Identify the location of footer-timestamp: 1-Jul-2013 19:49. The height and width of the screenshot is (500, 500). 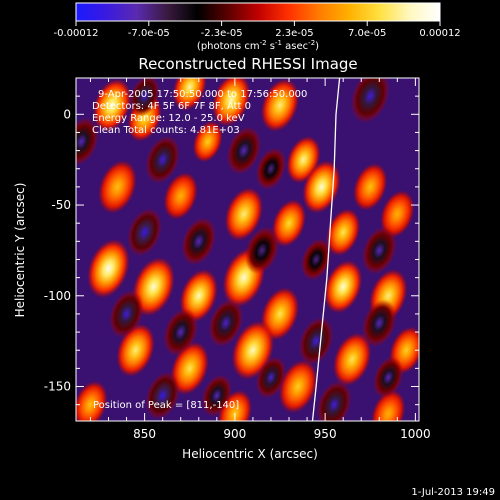
(453, 492).